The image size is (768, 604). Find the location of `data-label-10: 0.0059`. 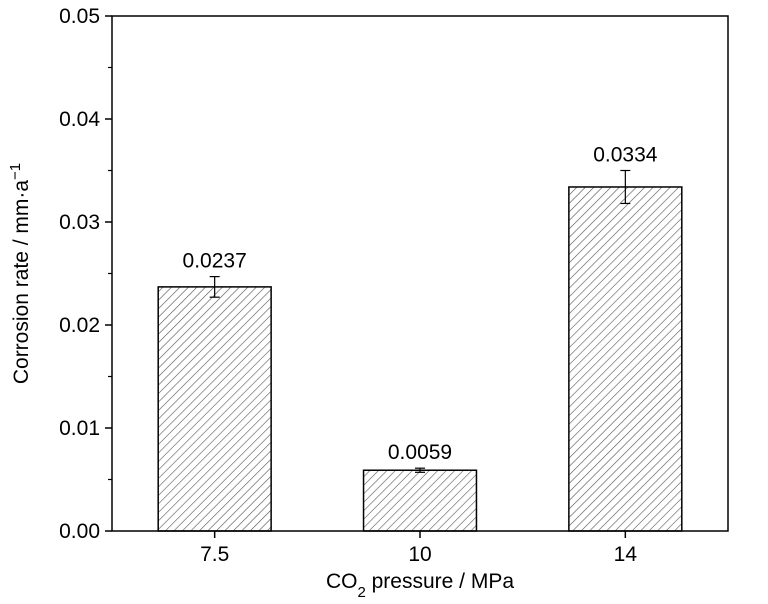

data-label-10: 0.0059 is located at coordinates (420, 452).